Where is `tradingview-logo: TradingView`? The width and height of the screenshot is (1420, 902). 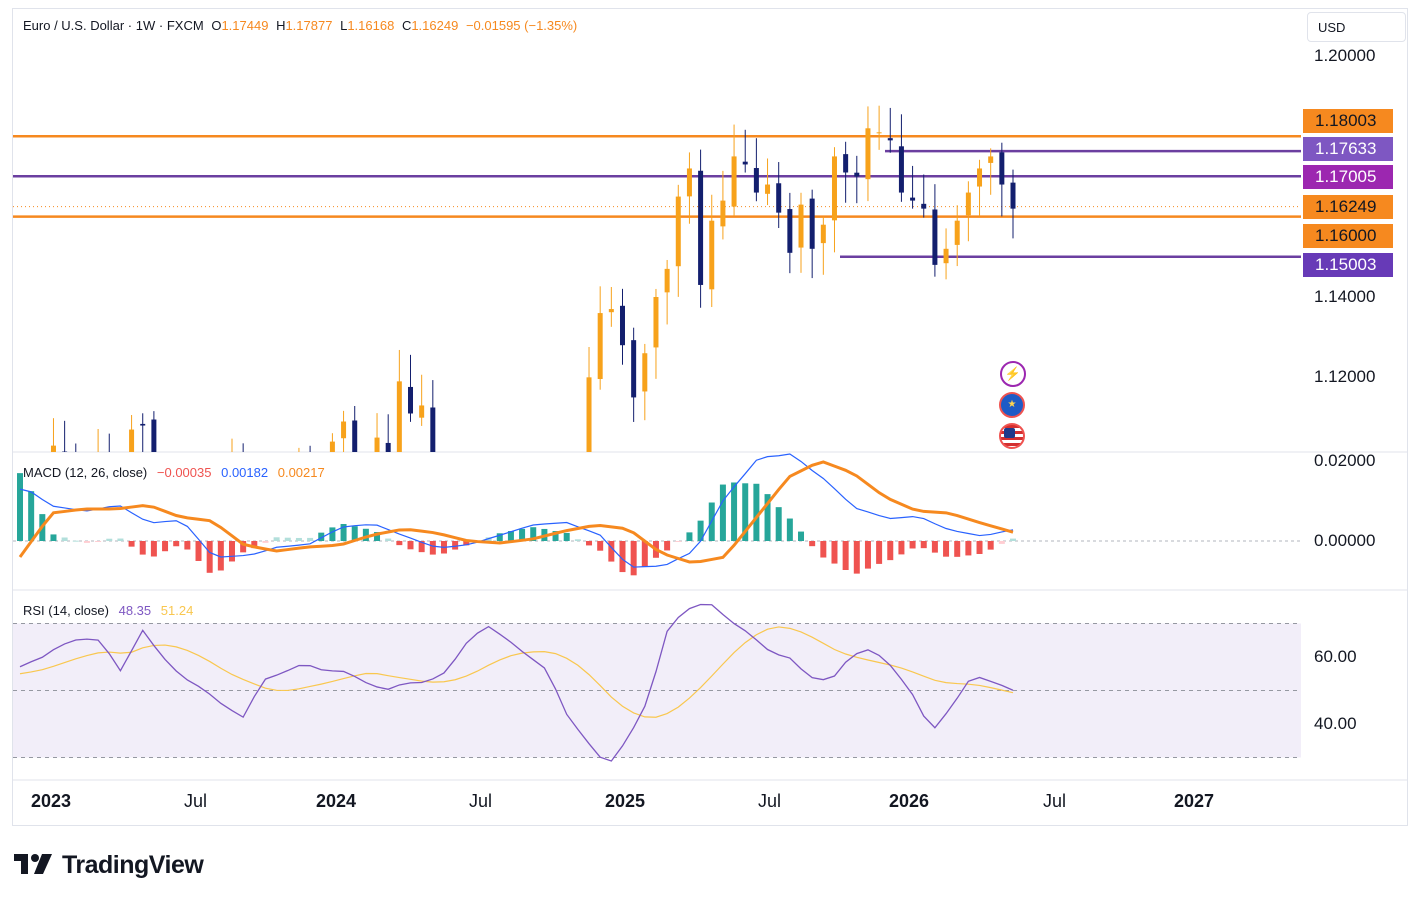 tradingview-logo: TradingView is located at coordinates (109, 865).